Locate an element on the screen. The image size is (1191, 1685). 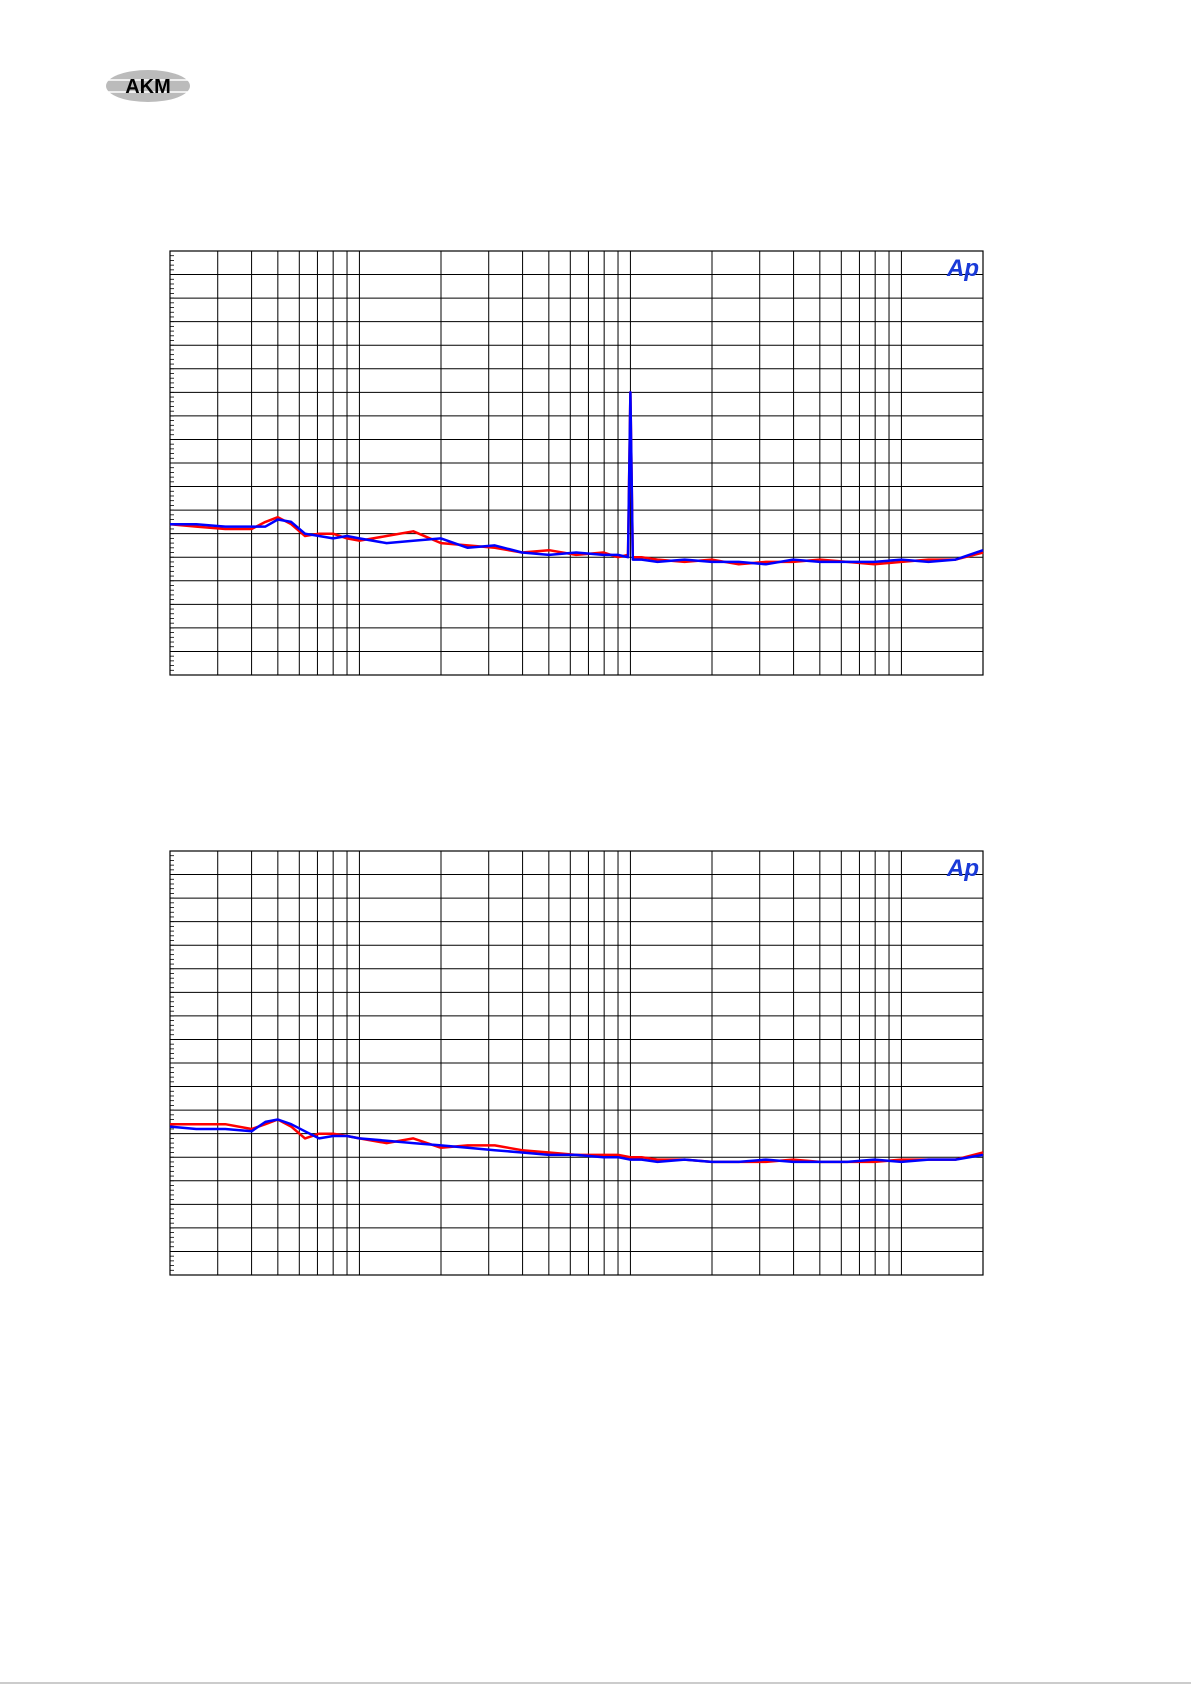
logo-badge is located at coordinates (148, 86).